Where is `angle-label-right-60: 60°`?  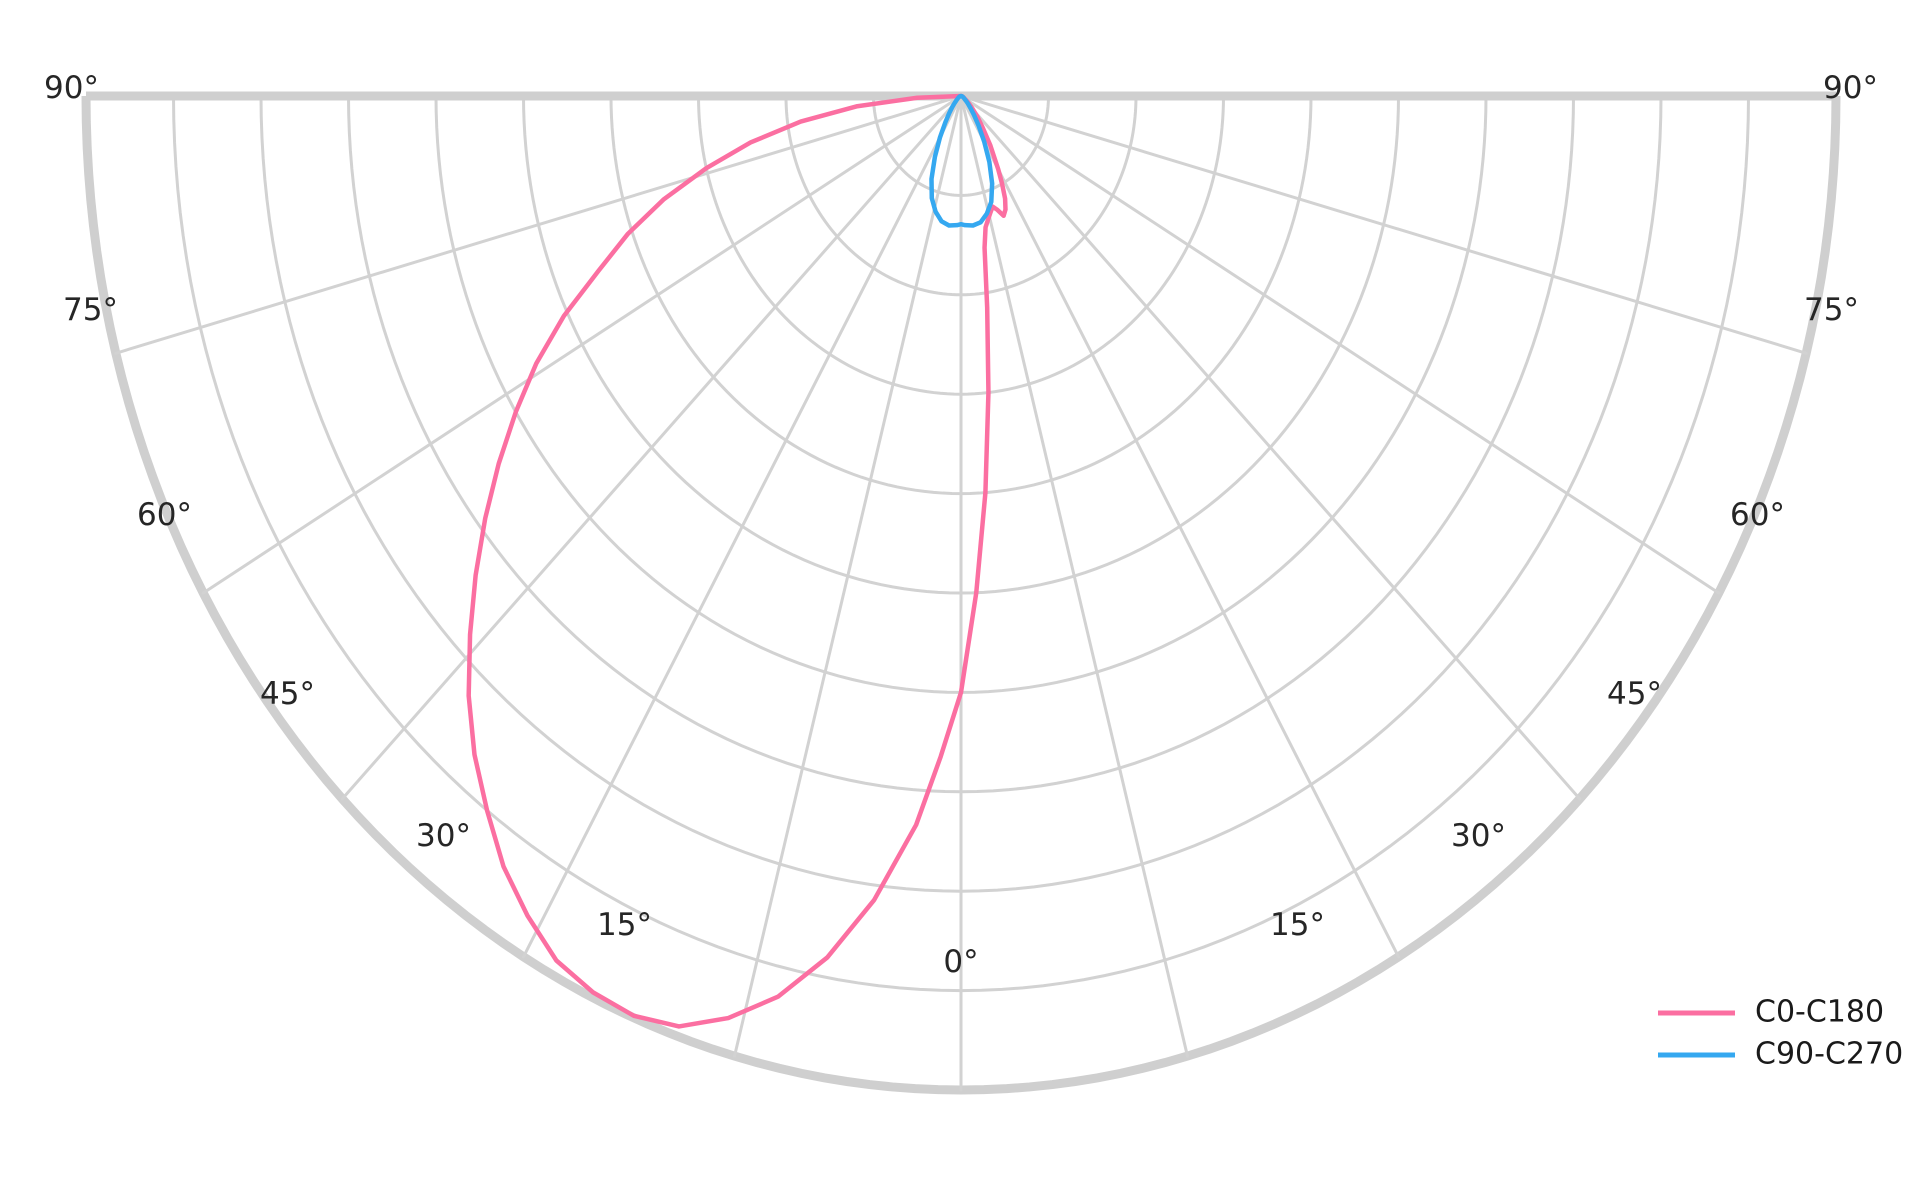
angle-label-right-60: 60° is located at coordinates (1757, 515).